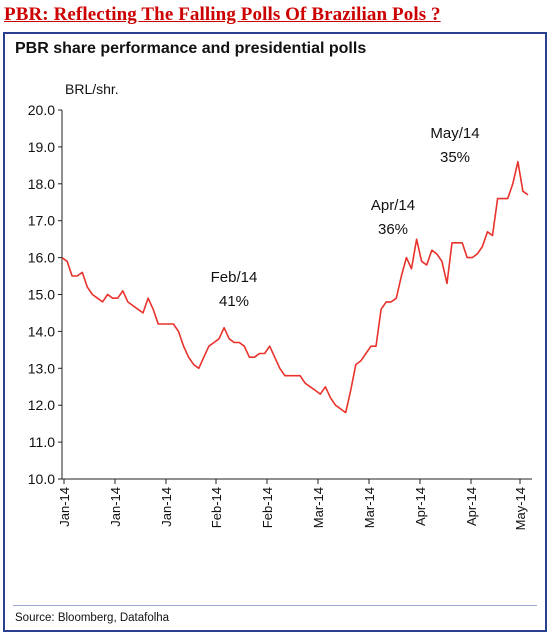  What do you see at coordinates (234, 301) in the screenshot?
I see `annotation-poll: 41%` at bounding box center [234, 301].